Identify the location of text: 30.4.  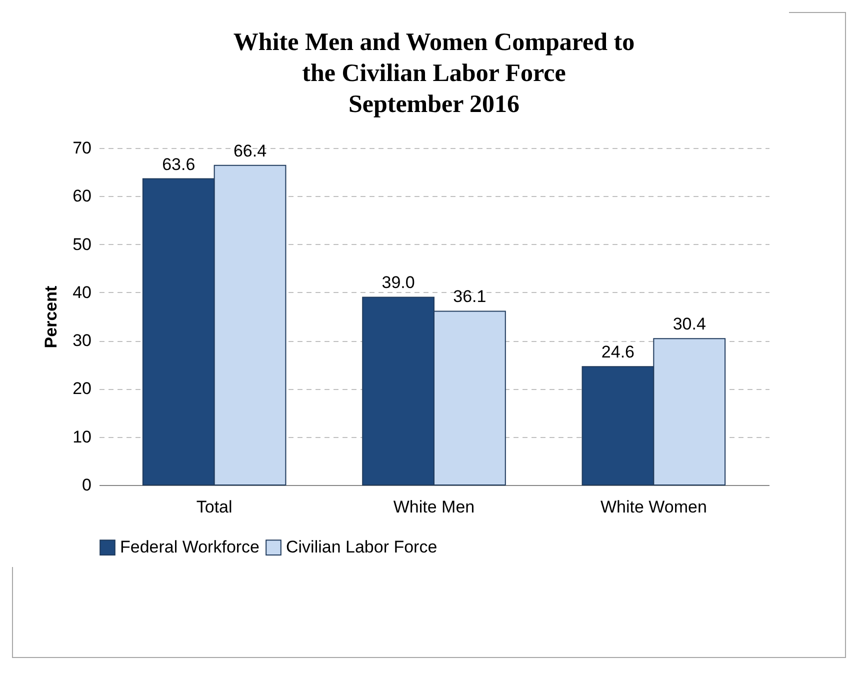
(689, 324).